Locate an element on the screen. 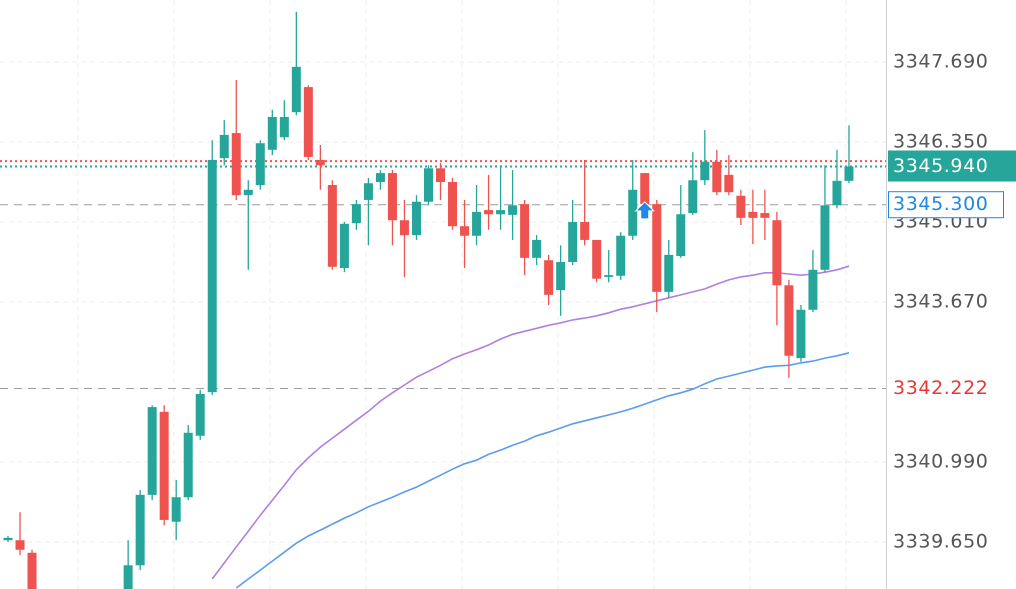  y-tick-label: 3340.990 is located at coordinates (940, 462).